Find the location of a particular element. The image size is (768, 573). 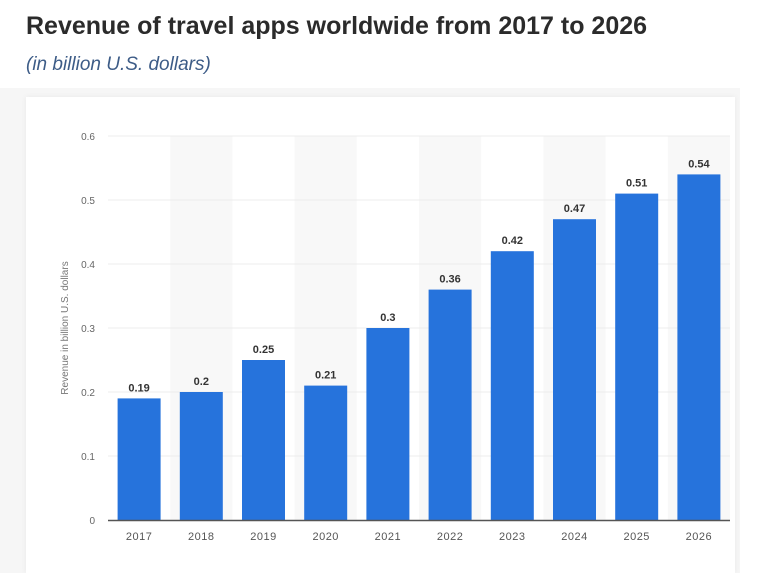

bar-2019 is located at coordinates (263, 440).